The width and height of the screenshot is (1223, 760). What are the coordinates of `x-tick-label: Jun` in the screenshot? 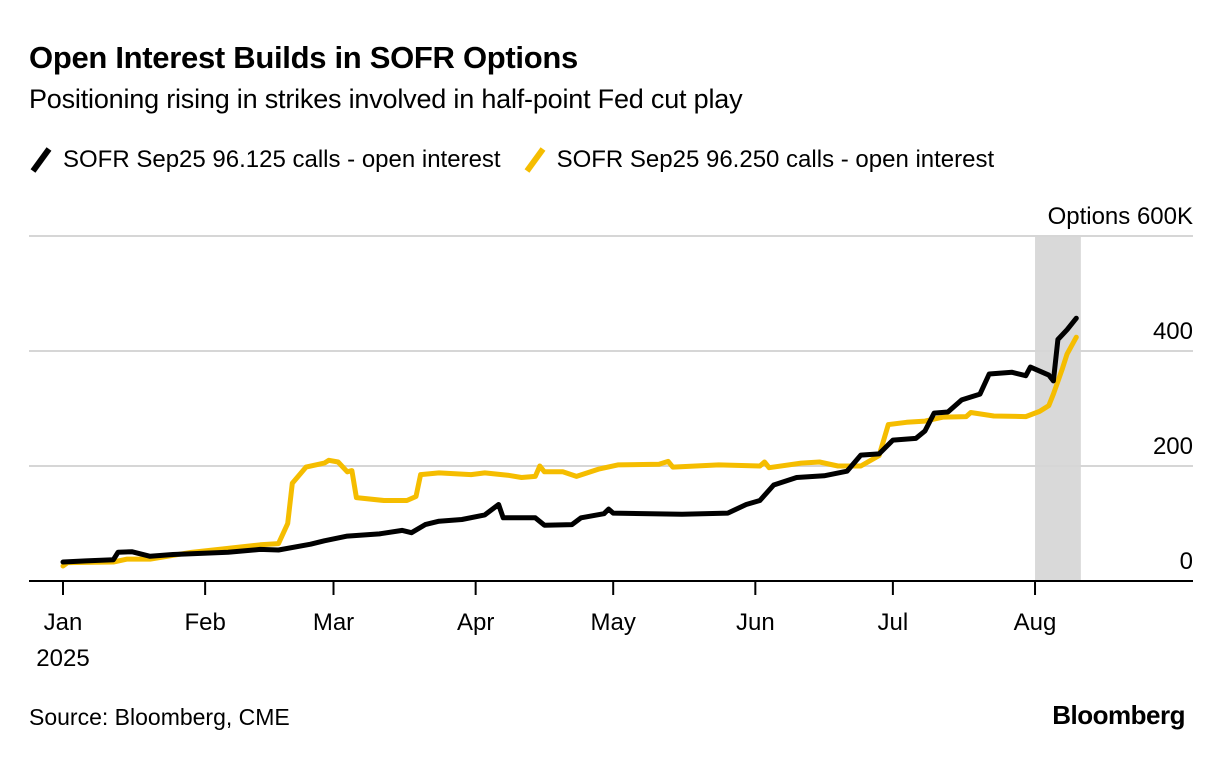 It's located at (755, 622).